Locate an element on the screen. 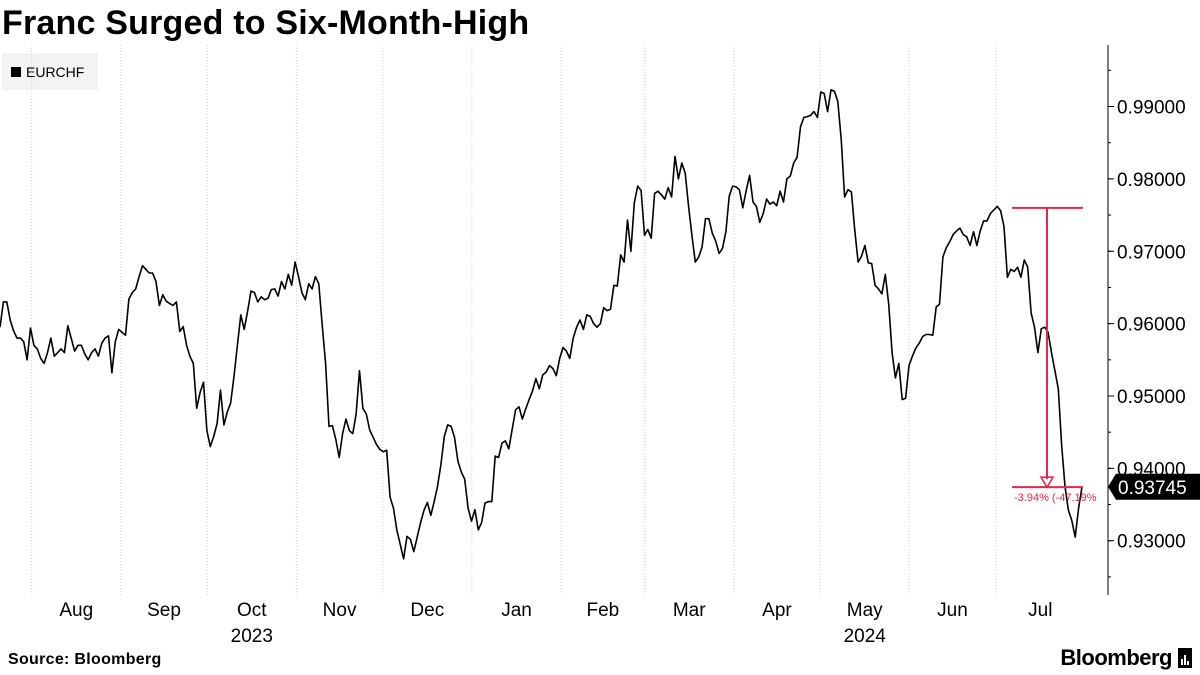 The height and width of the screenshot is (675, 1200). x-tick-label: Jan is located at coordinates (516, 610).